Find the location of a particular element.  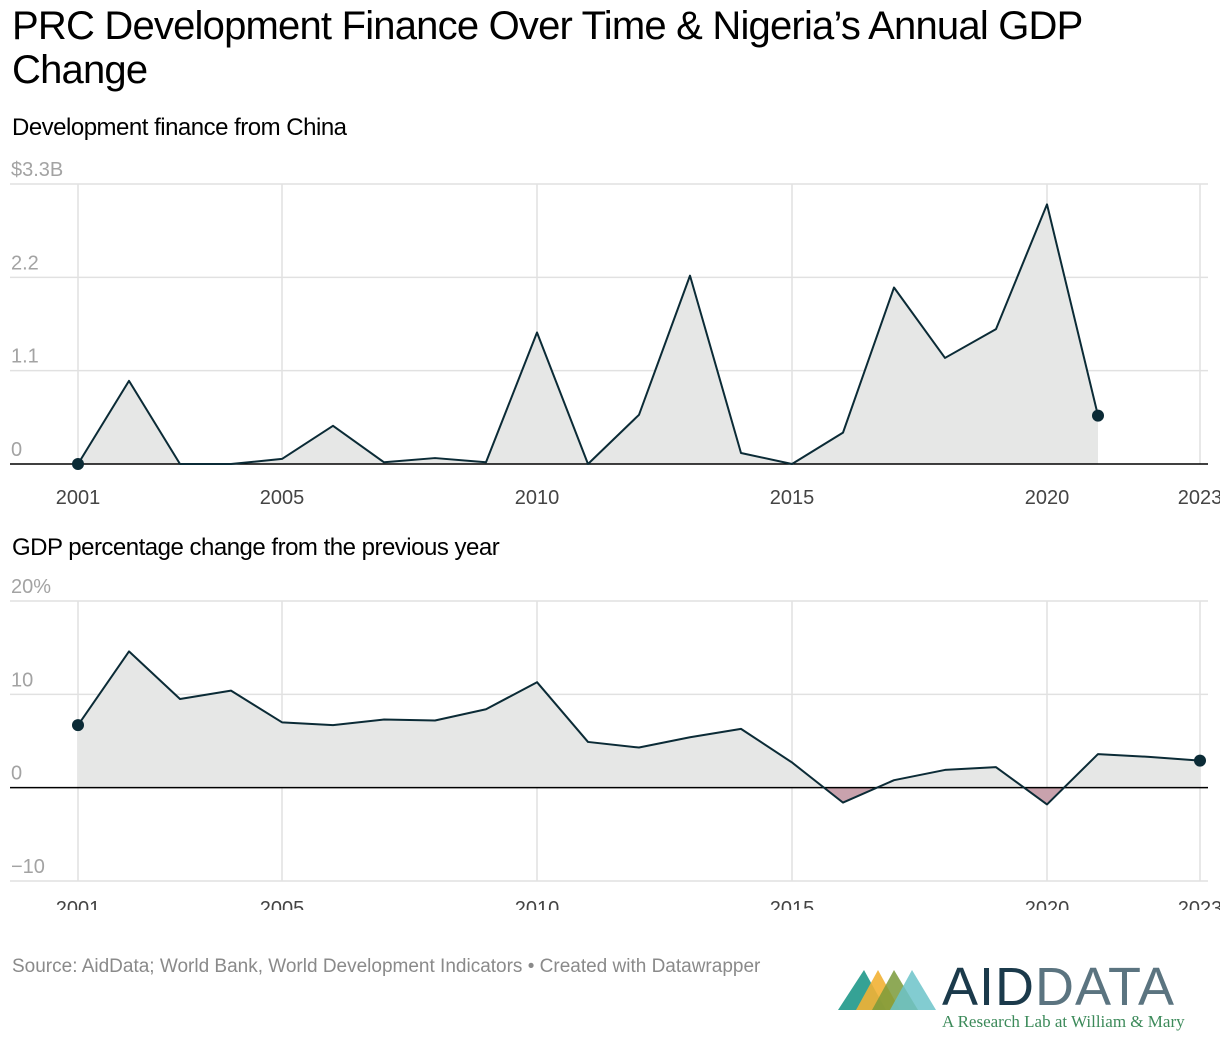

y-tick-label: 2.2 is located at coordinates (25, 263).